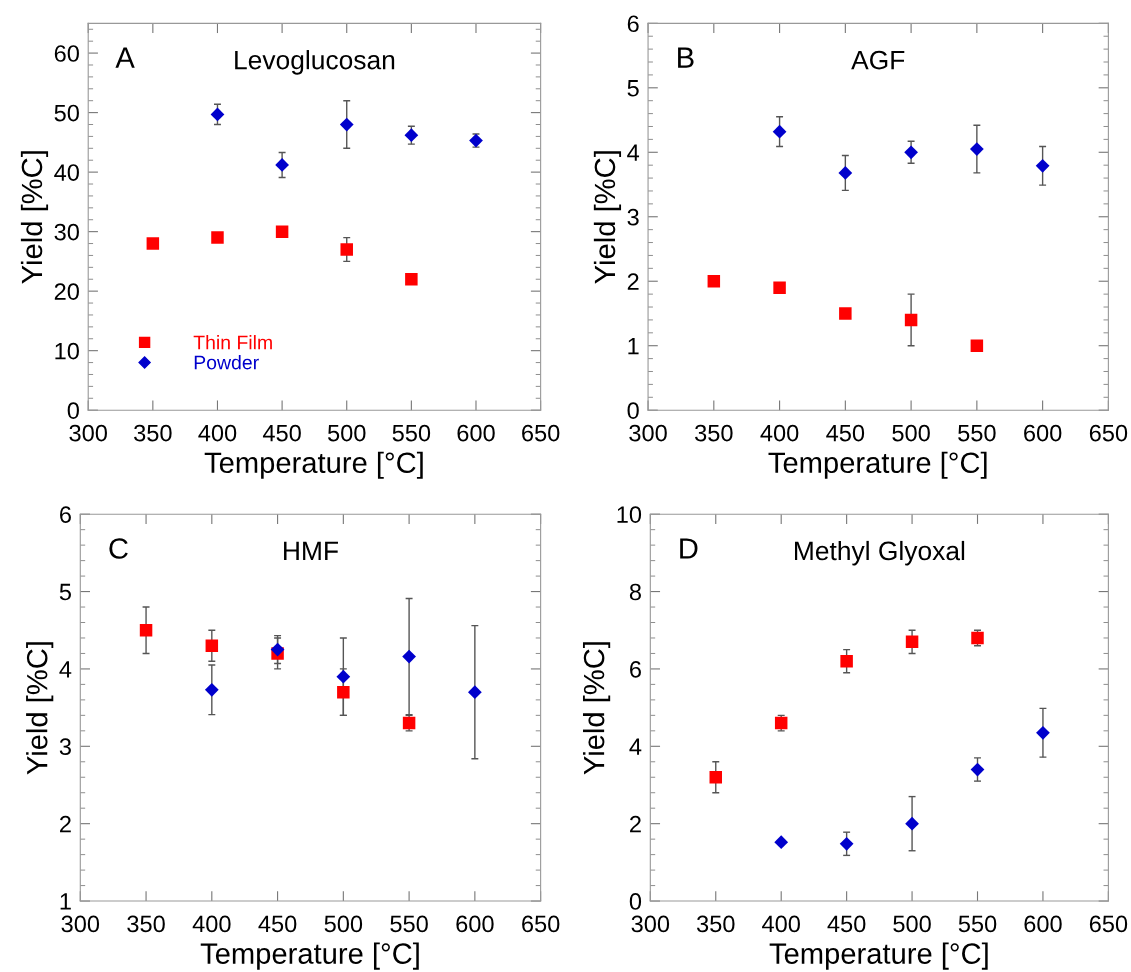  I want to click on y-tick-label: 60, so click(66, 53).